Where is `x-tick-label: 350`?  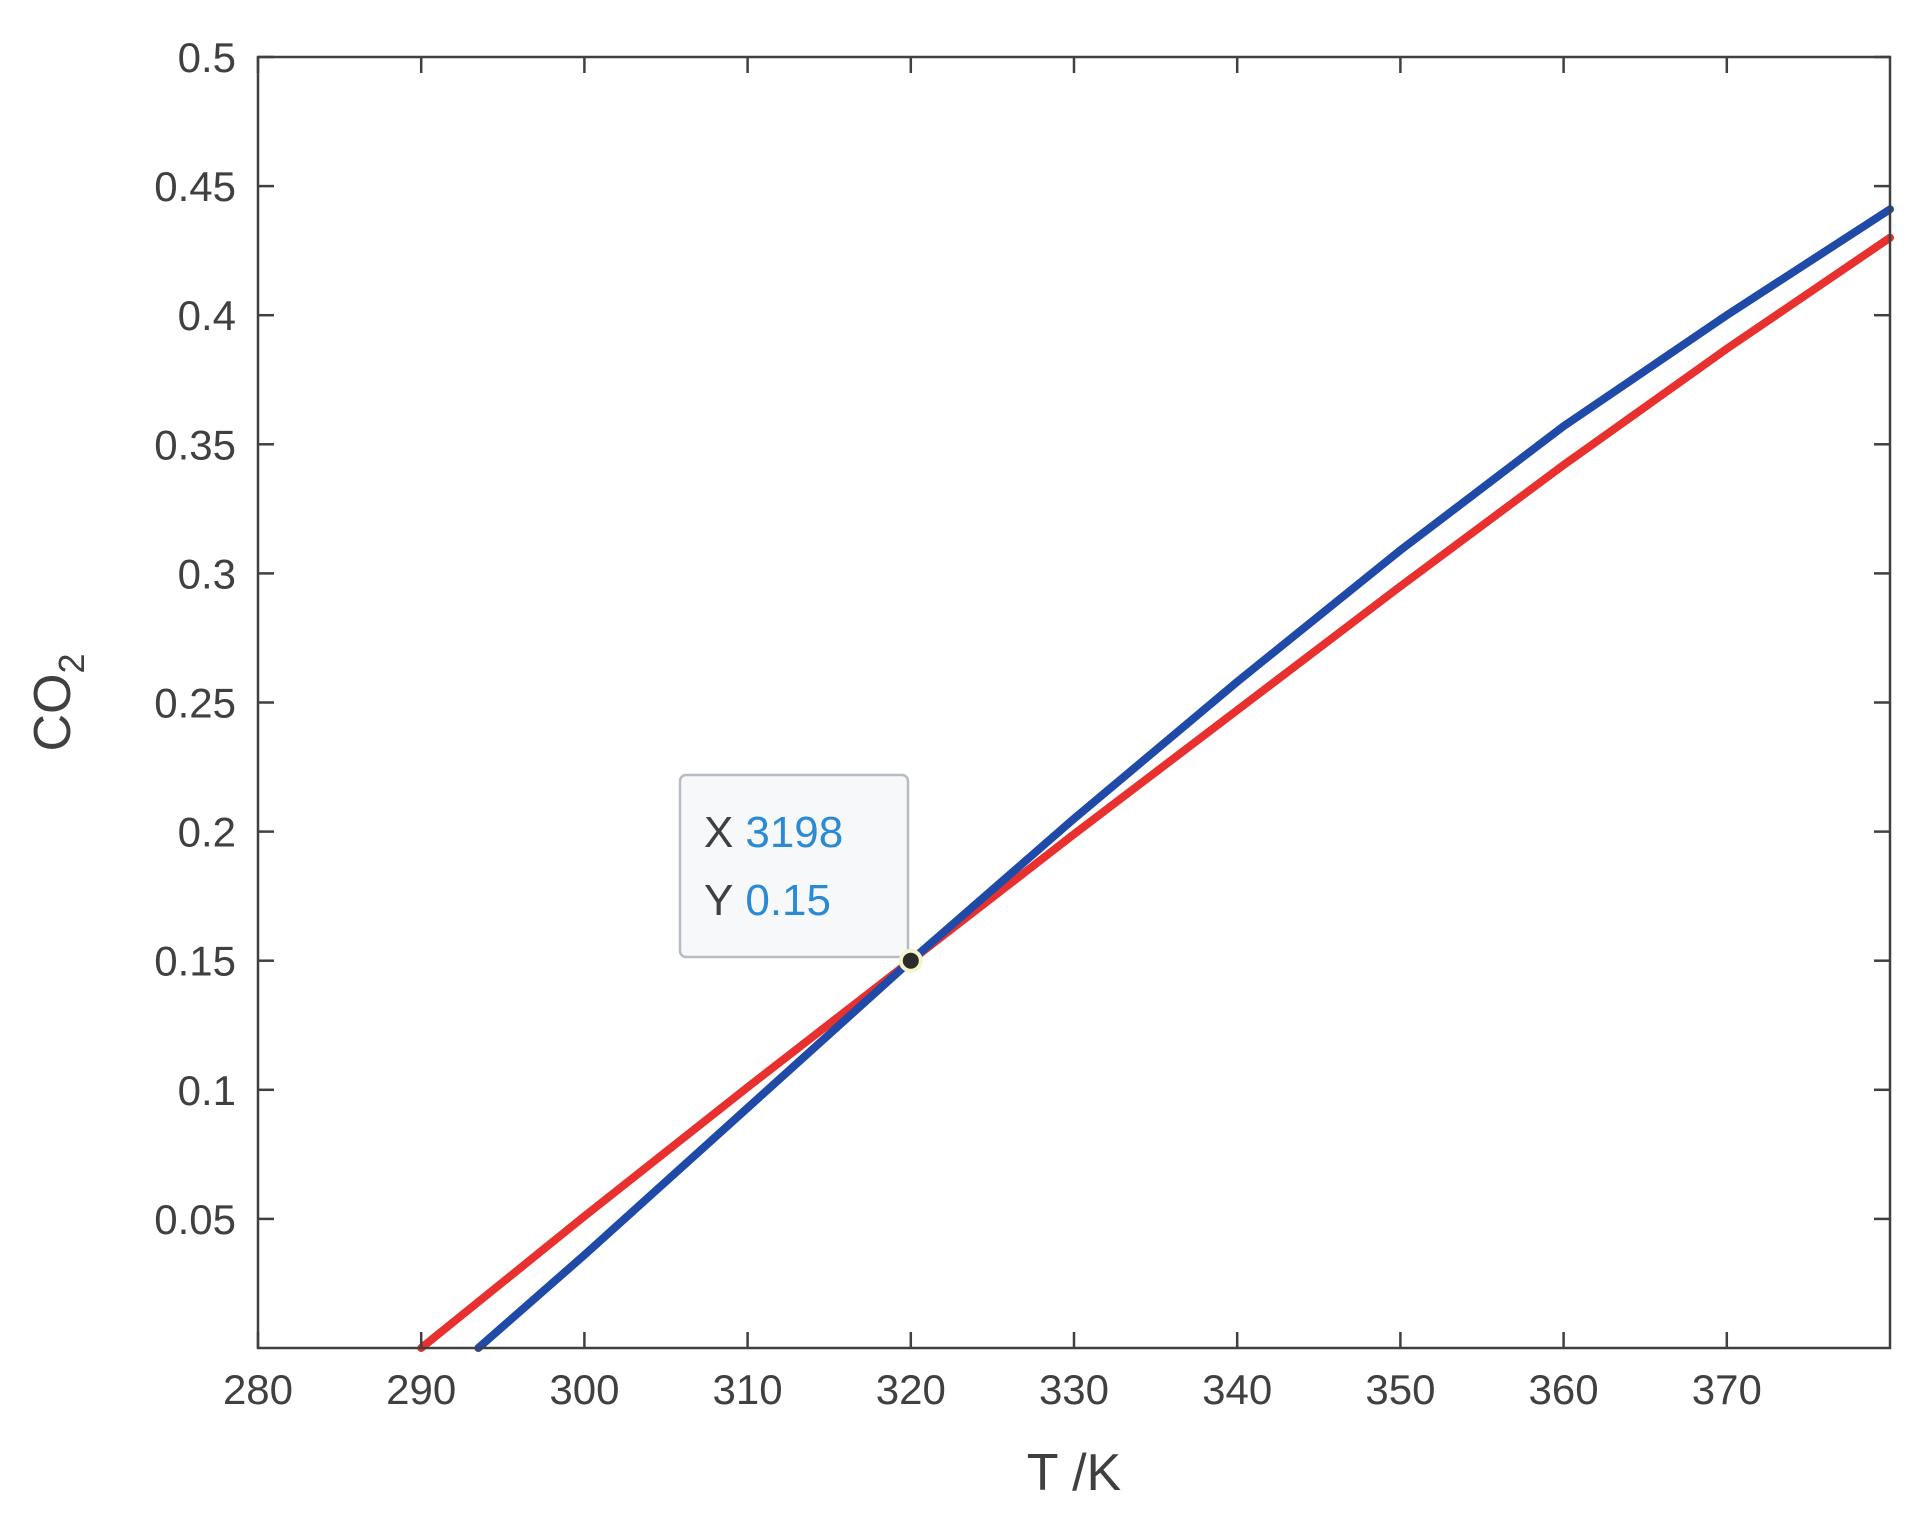
x-tick-label: 350 is located at coordinates (1400, 1389).